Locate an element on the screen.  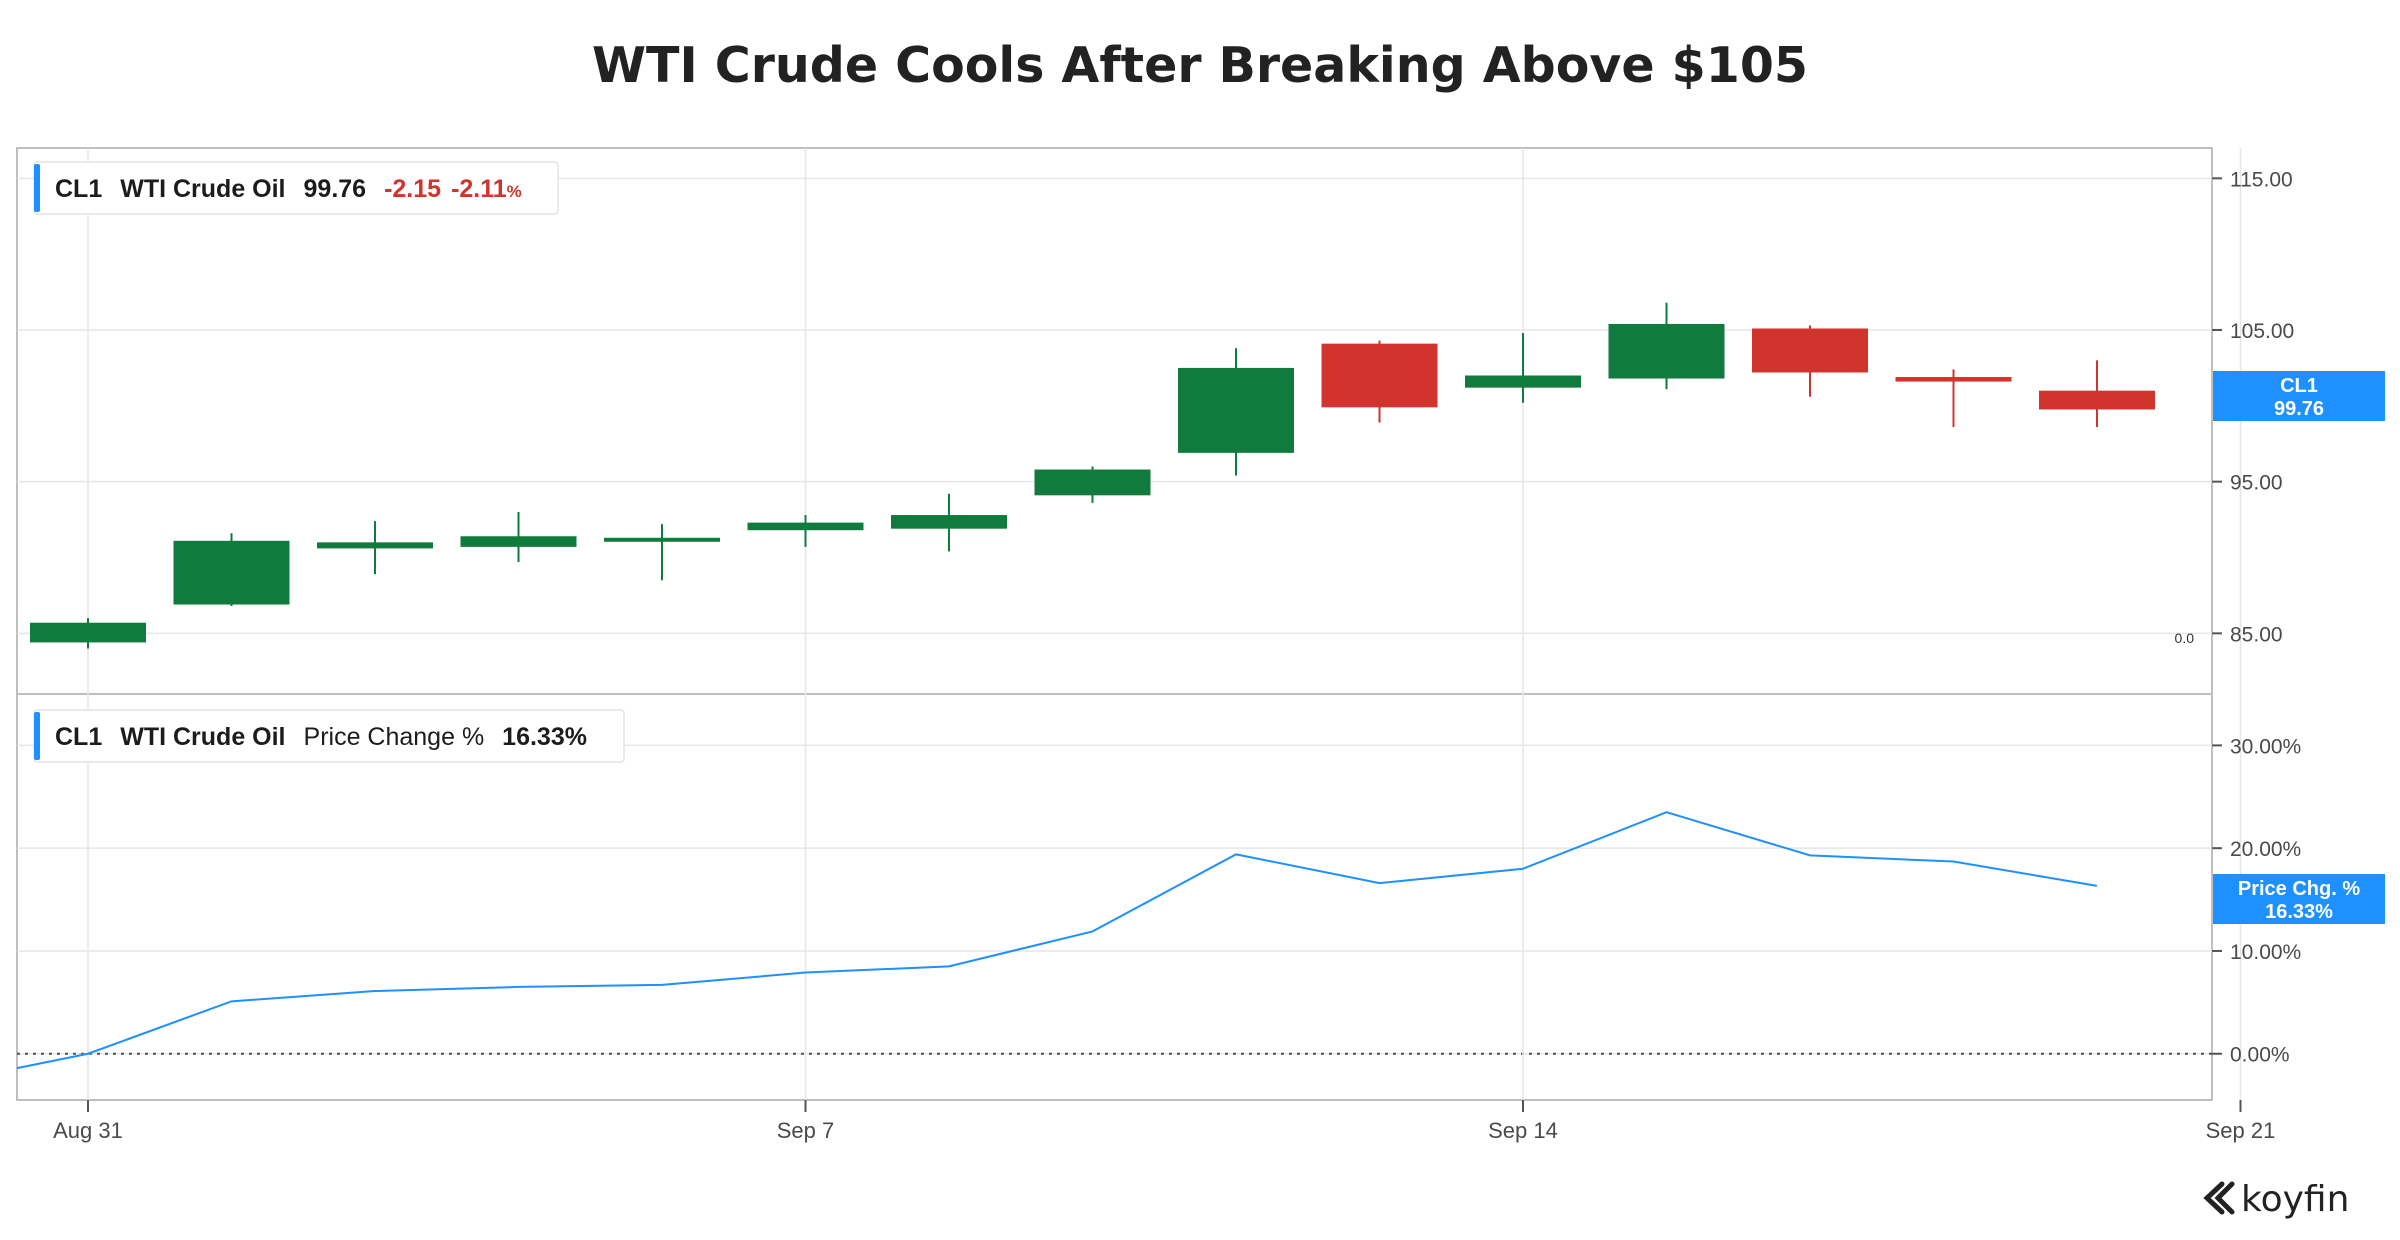
price-tick-label: 115.00 is located at coordinates (2261, 179).